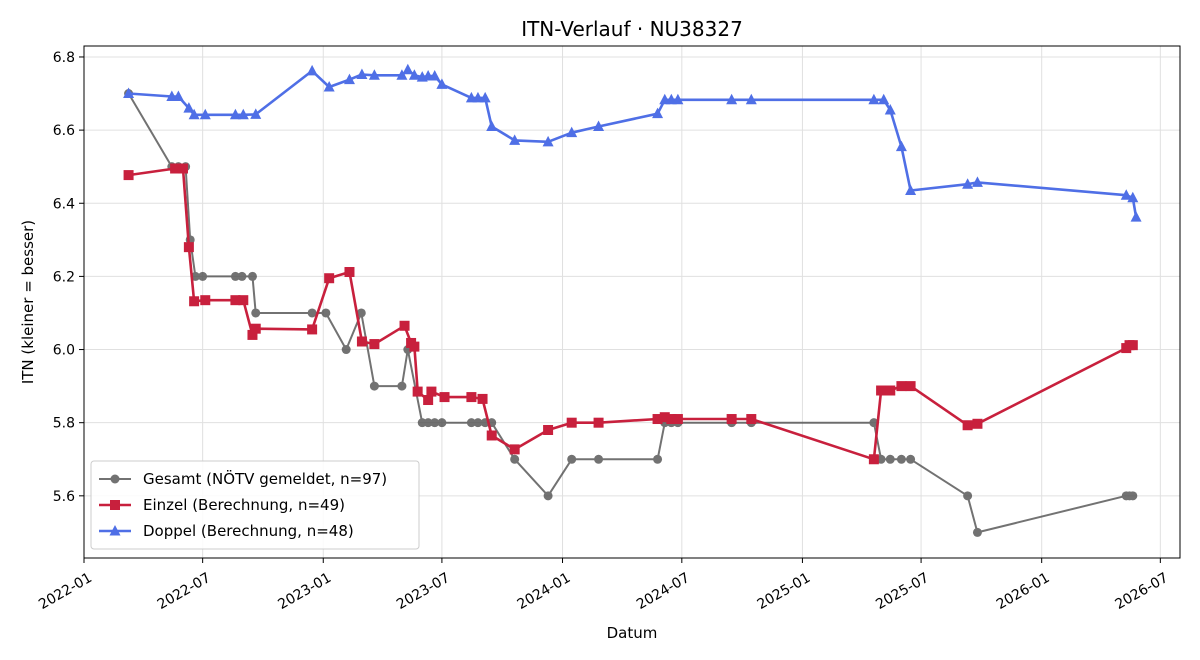 Image resolution: width=1200 pixels, height=660 pixels. Describe the element at coordinates (784, 591) in the screenshot. I see `x-tick-label: 2025-01` at that location.